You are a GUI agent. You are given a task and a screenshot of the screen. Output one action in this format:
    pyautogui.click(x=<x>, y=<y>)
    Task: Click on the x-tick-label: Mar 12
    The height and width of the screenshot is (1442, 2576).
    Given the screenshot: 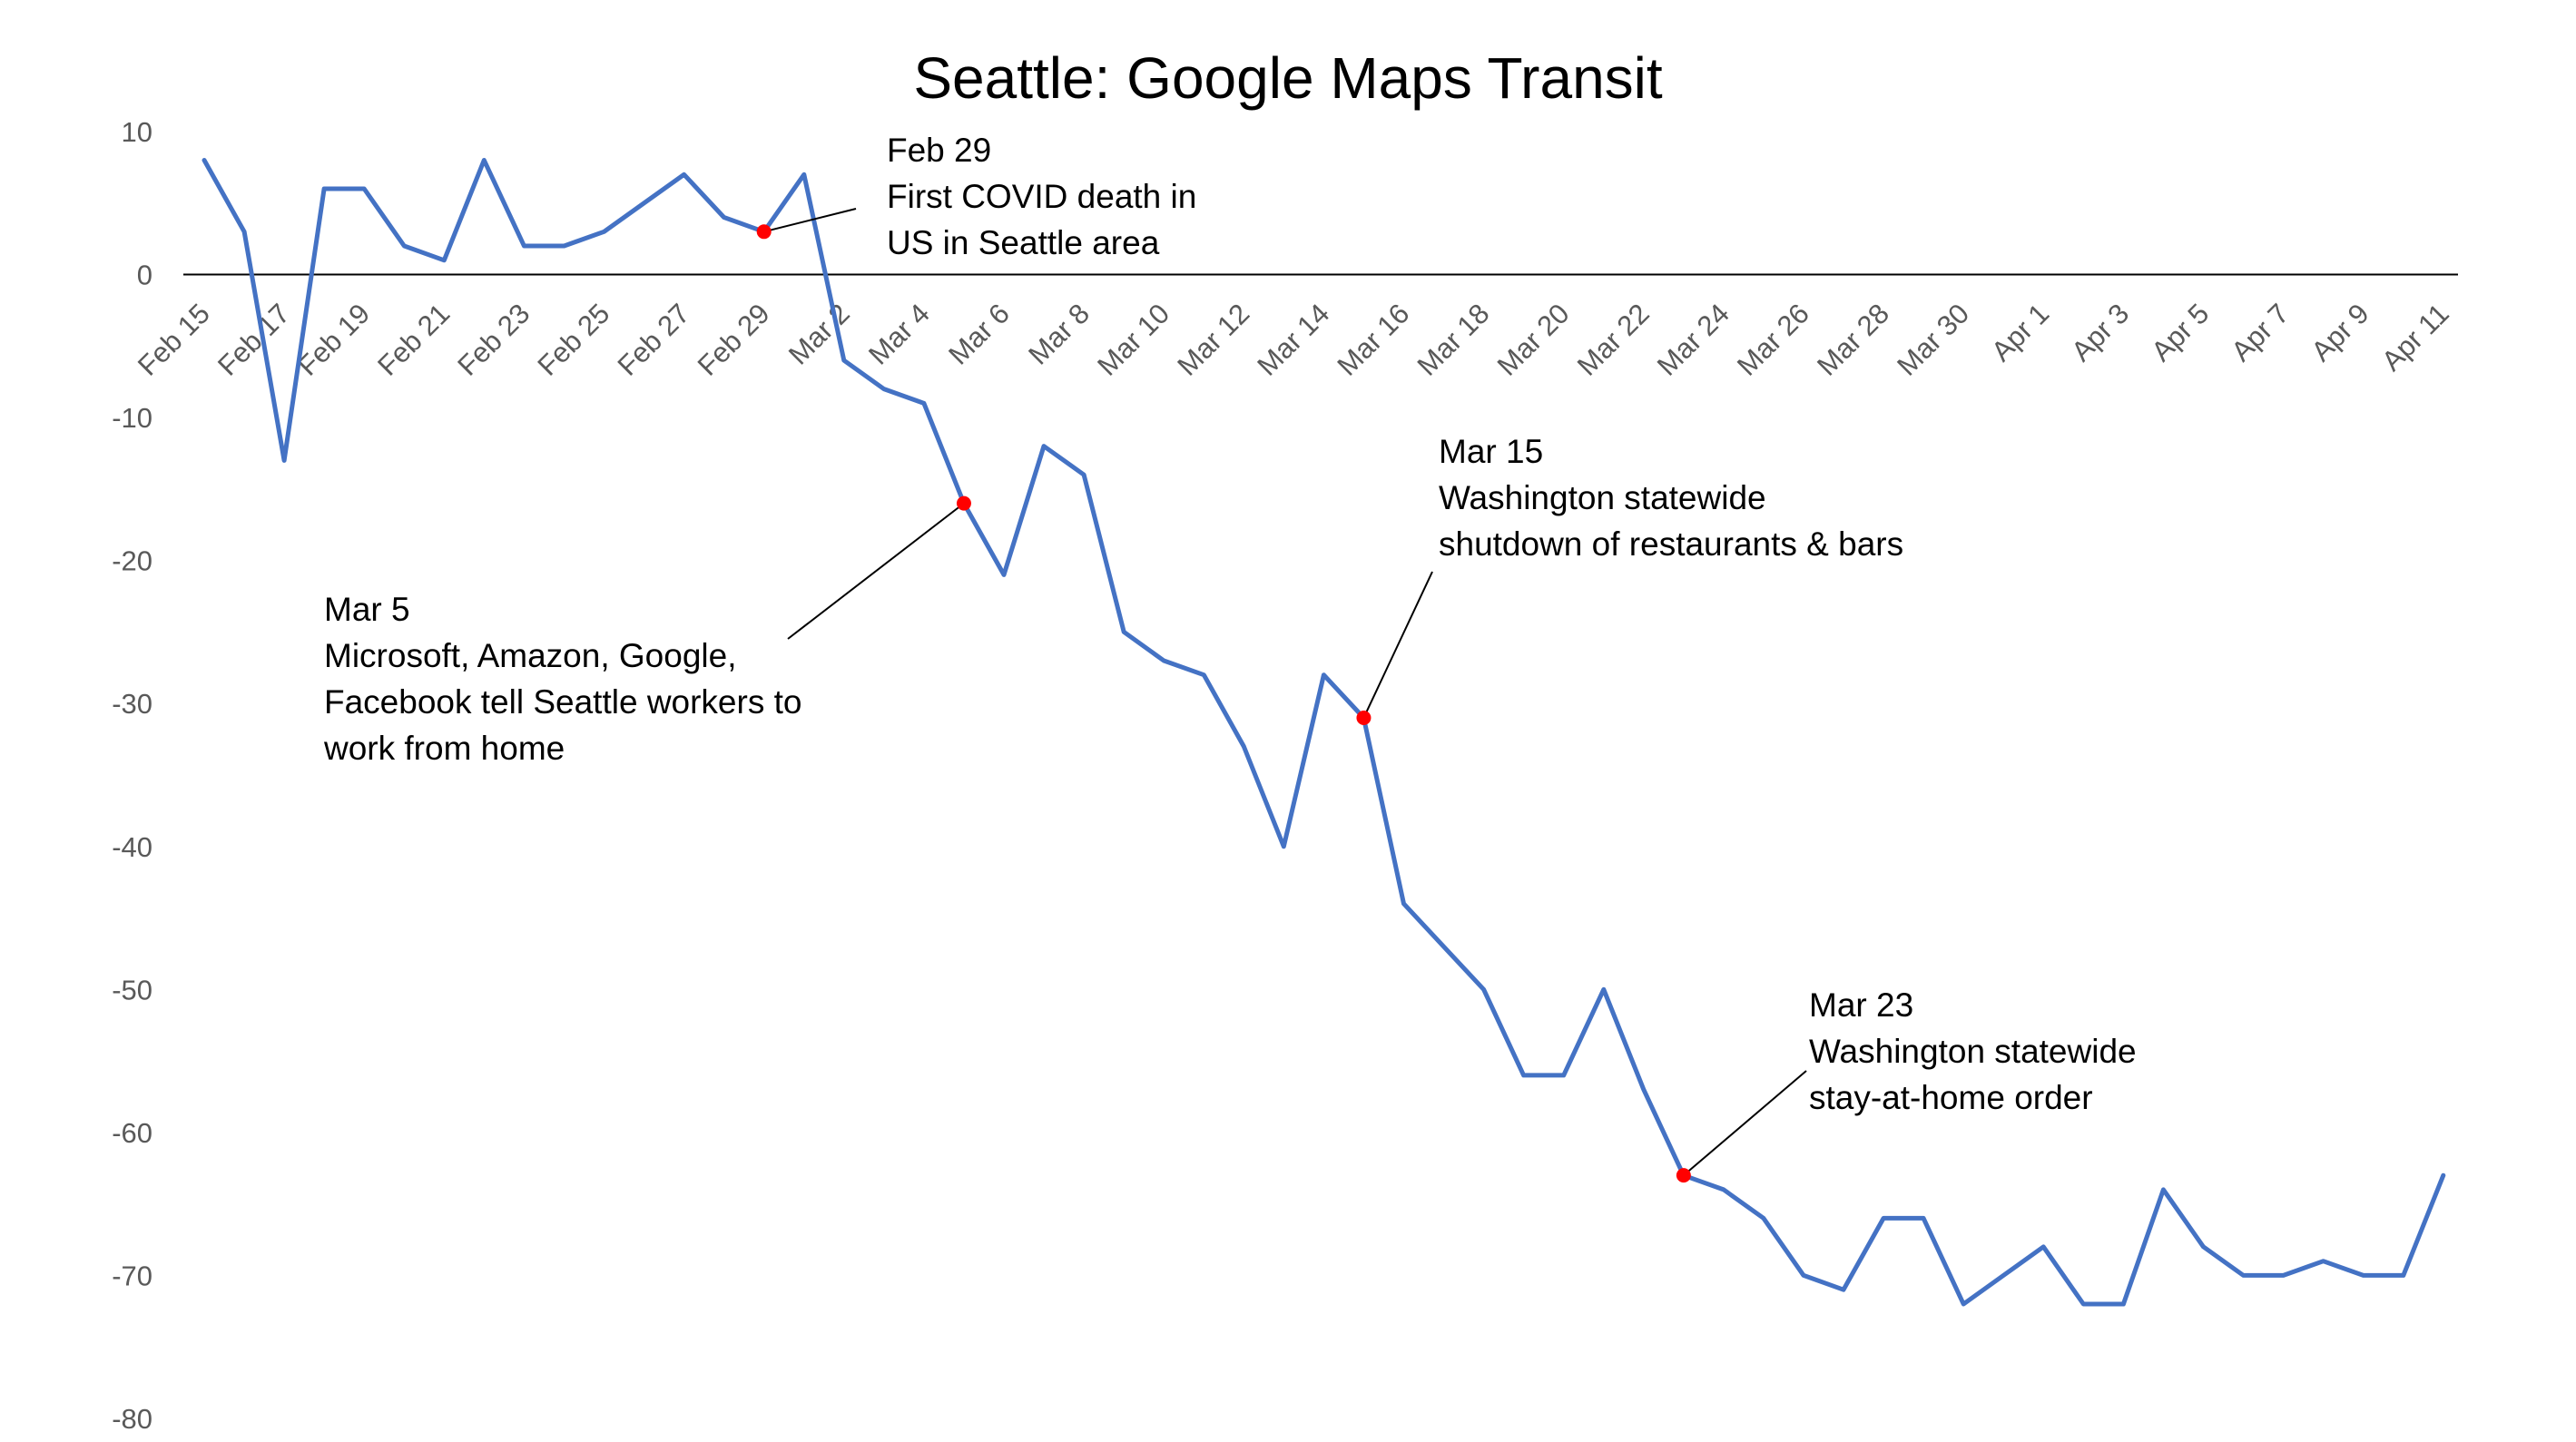 What is the action you would take?
    pyautogui.click(x=1213, y=340)
    